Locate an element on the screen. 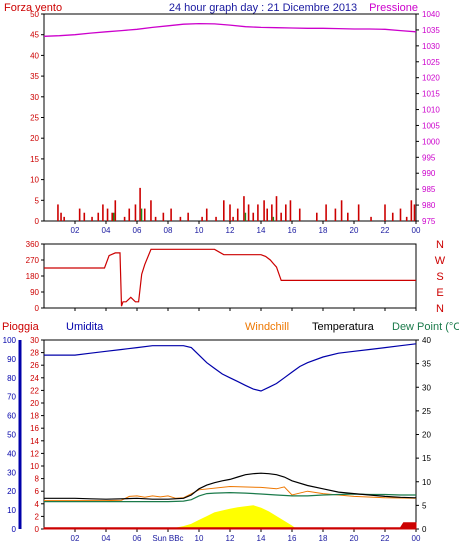  temp-tick-label: 5 is located at coordinates (424, 505).